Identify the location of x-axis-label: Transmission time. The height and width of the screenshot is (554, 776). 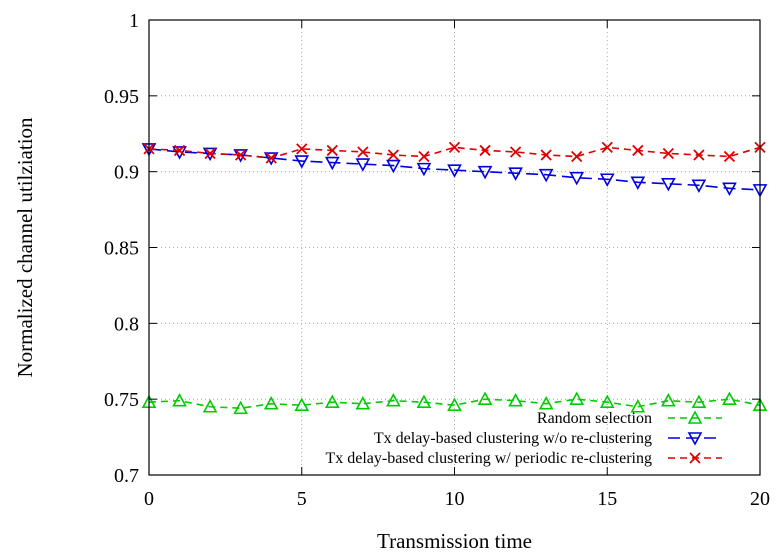
(454, 541).